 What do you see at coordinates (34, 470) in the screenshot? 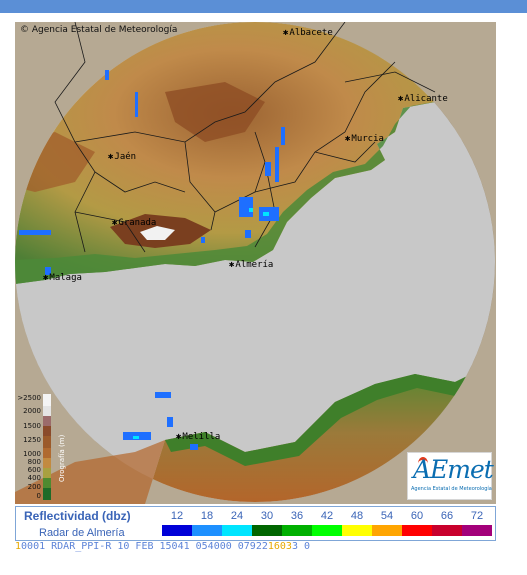
I see `elevation-label: 600` at bounding box center [34, 470].